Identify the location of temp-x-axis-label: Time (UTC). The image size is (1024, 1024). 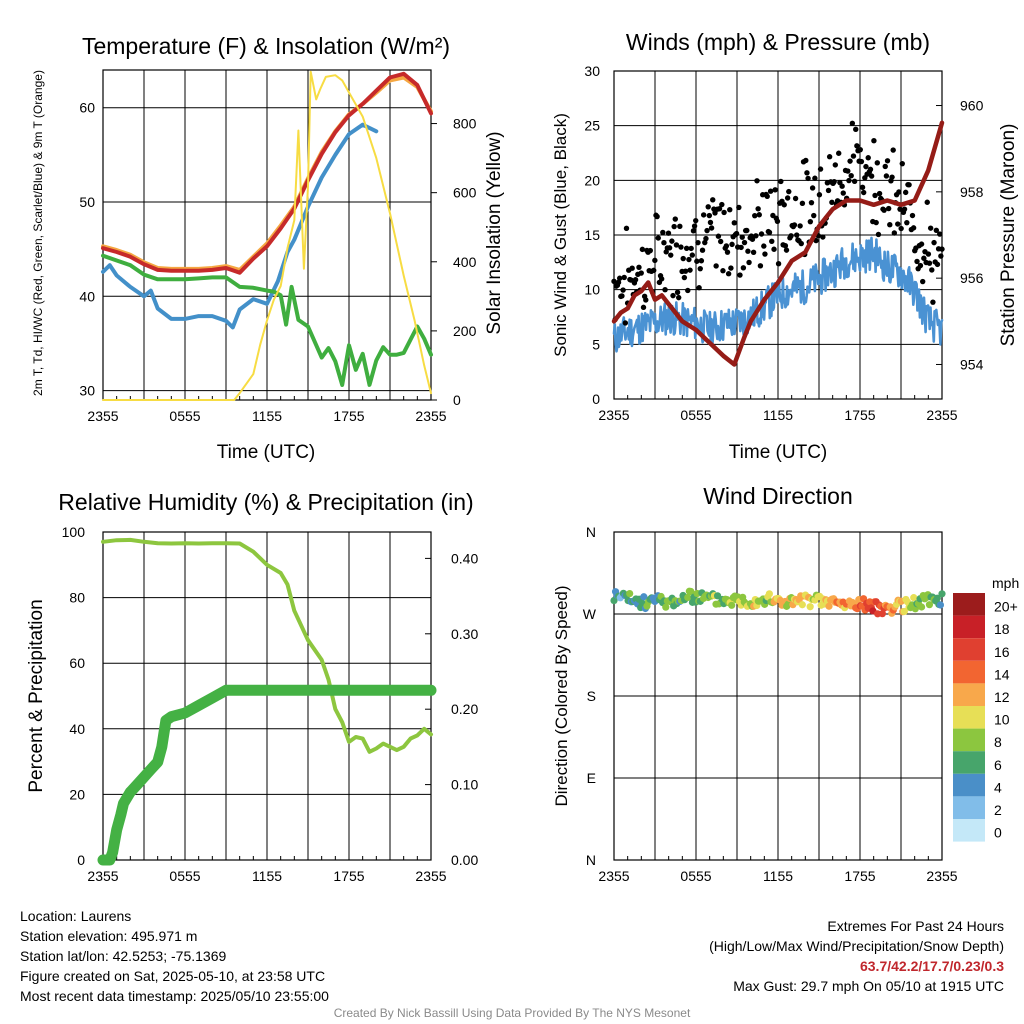
(266, 452).